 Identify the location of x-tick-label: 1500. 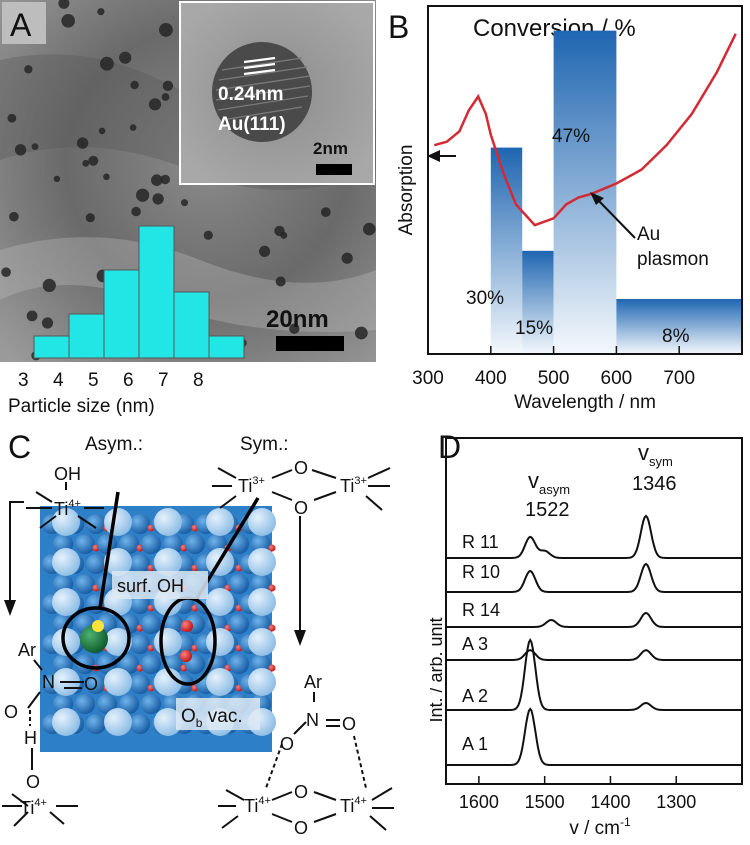
(545, 802).